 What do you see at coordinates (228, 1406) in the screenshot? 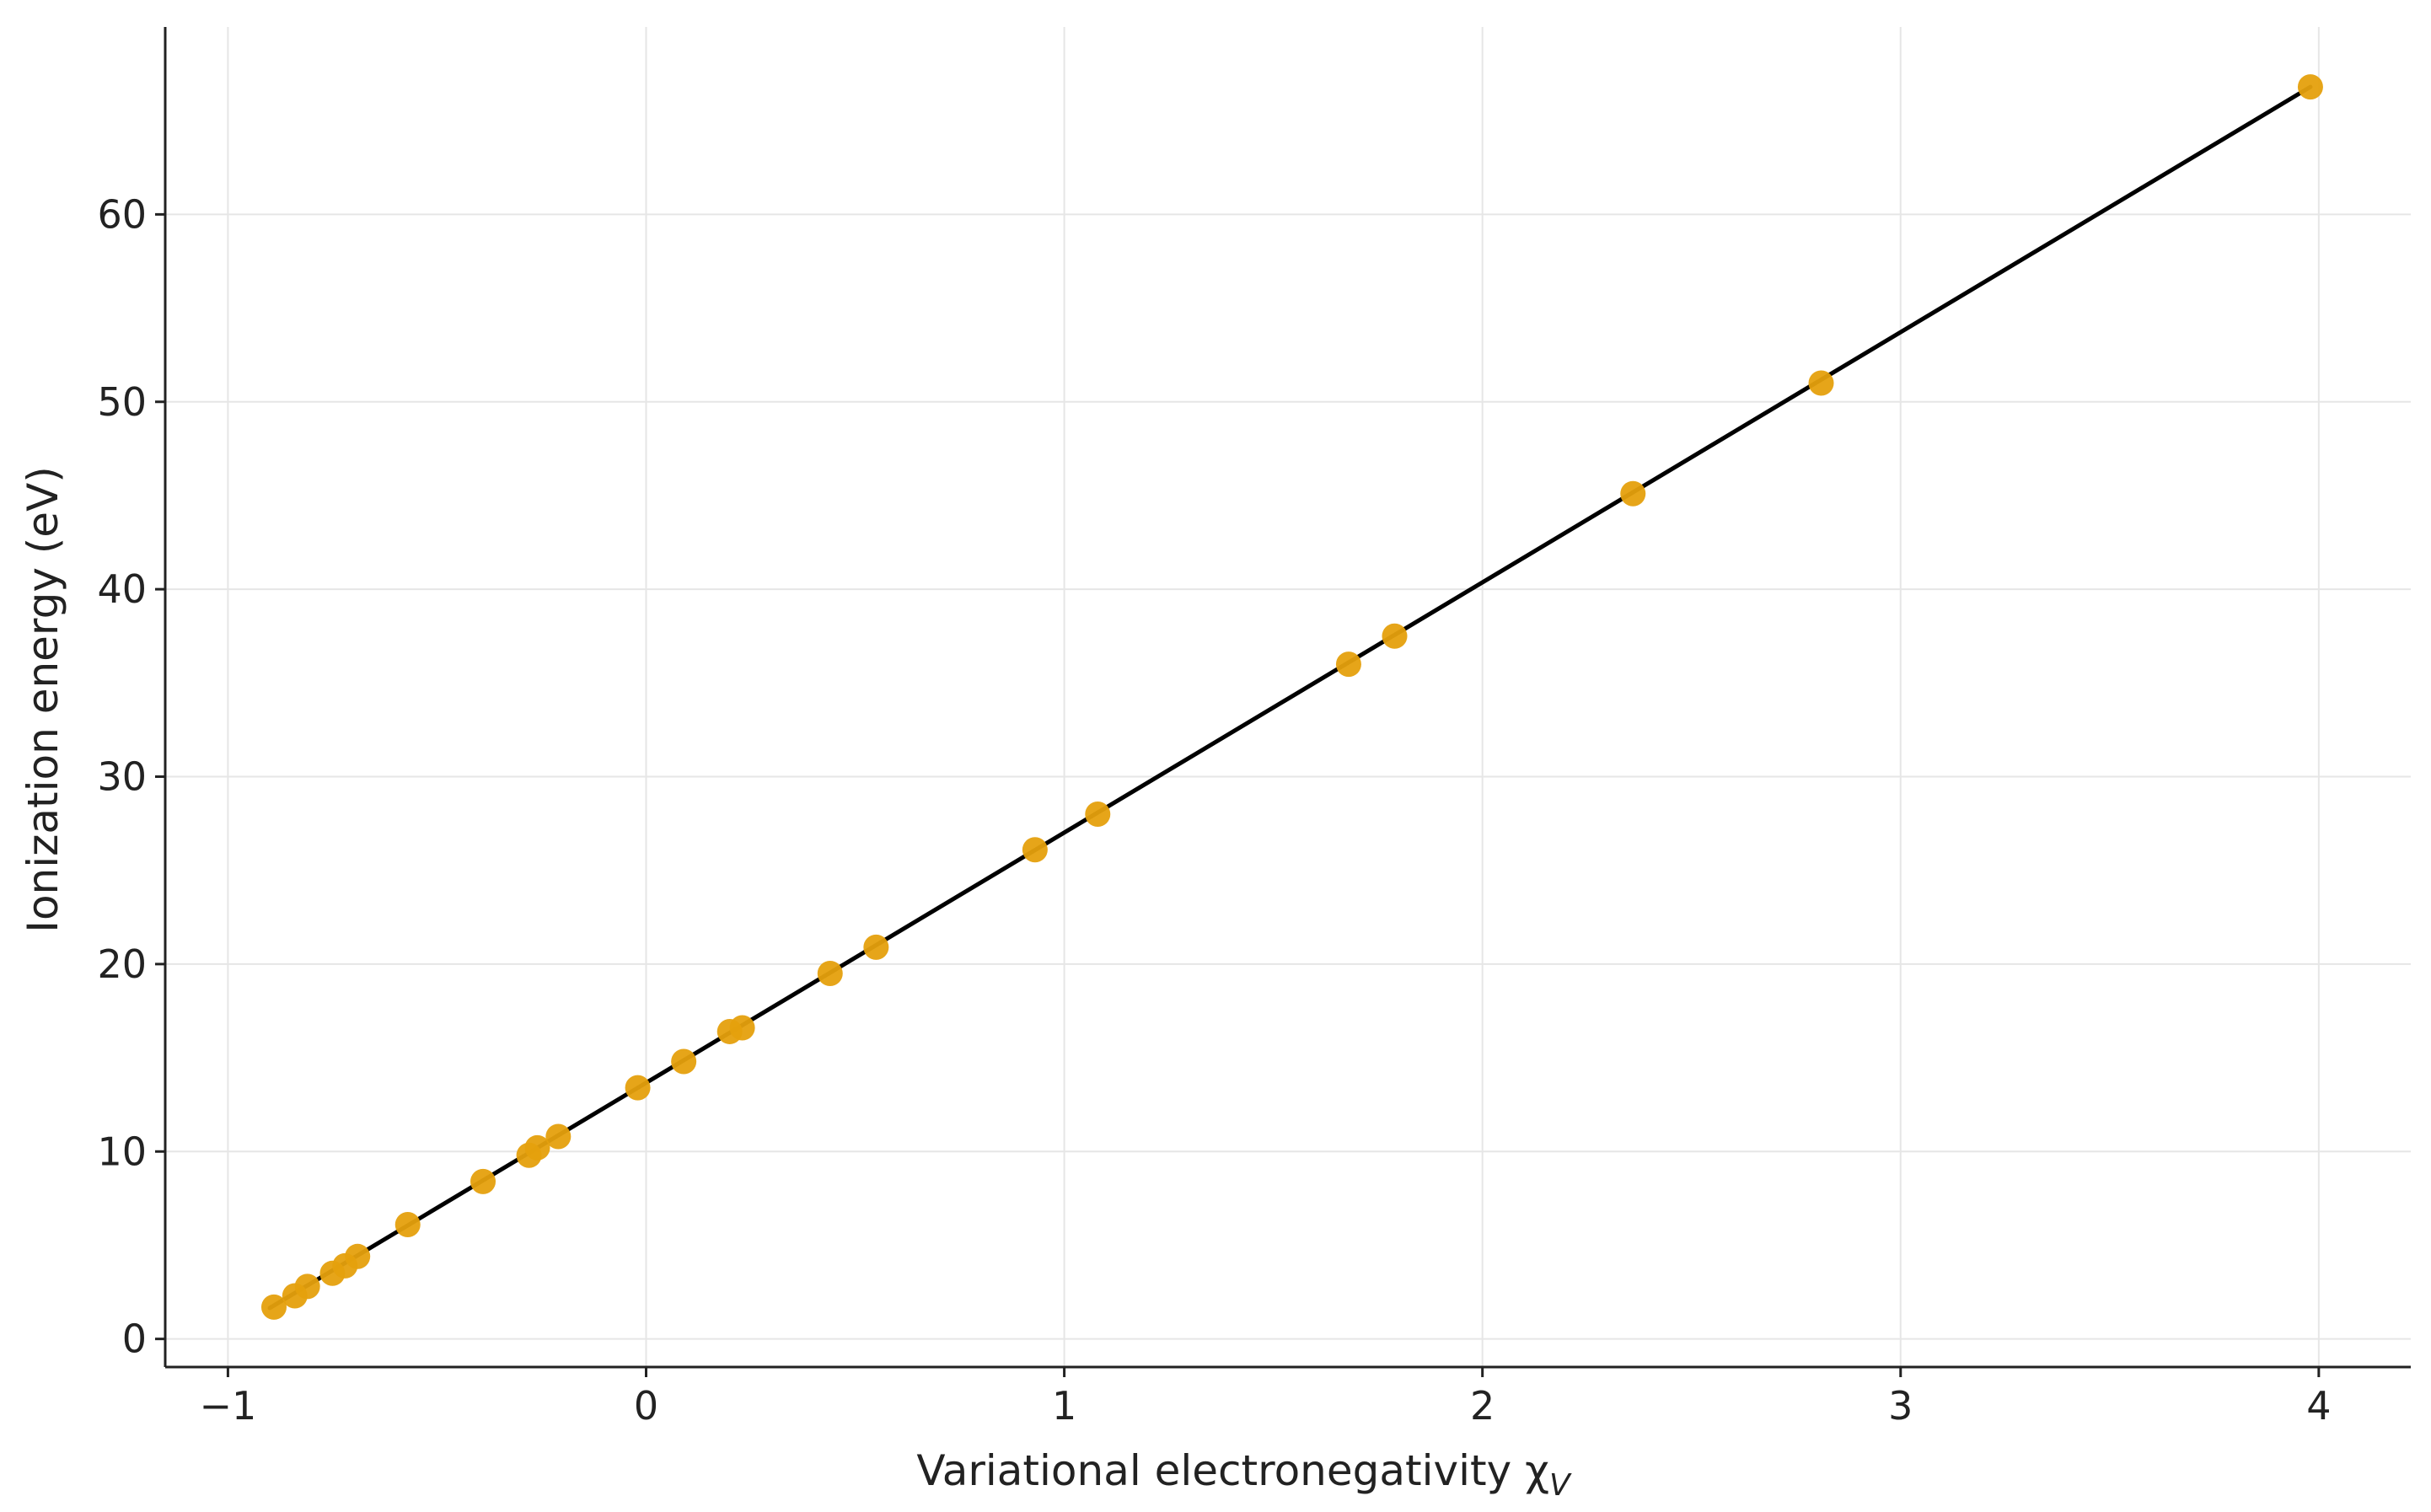
I see `x-tick-label-0: −1` at bounding box center [228, 1406].